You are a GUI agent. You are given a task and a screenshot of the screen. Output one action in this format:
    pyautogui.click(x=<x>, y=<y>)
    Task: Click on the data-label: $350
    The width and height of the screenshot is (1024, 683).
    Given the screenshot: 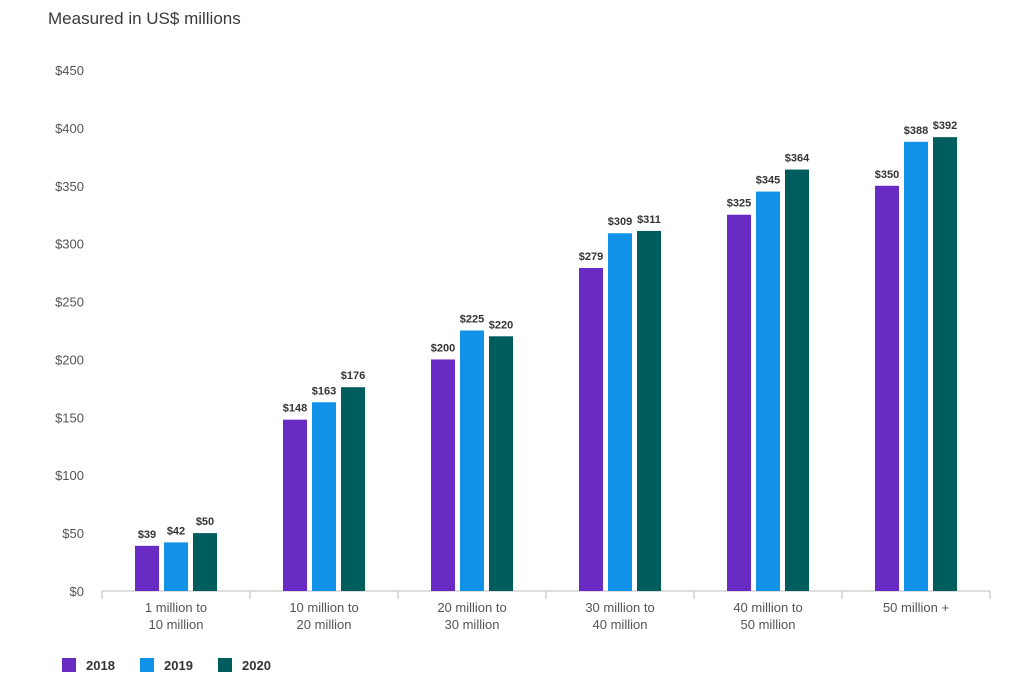 What is the action you would take?
    pyautogui.click(x=887, y=175)
    